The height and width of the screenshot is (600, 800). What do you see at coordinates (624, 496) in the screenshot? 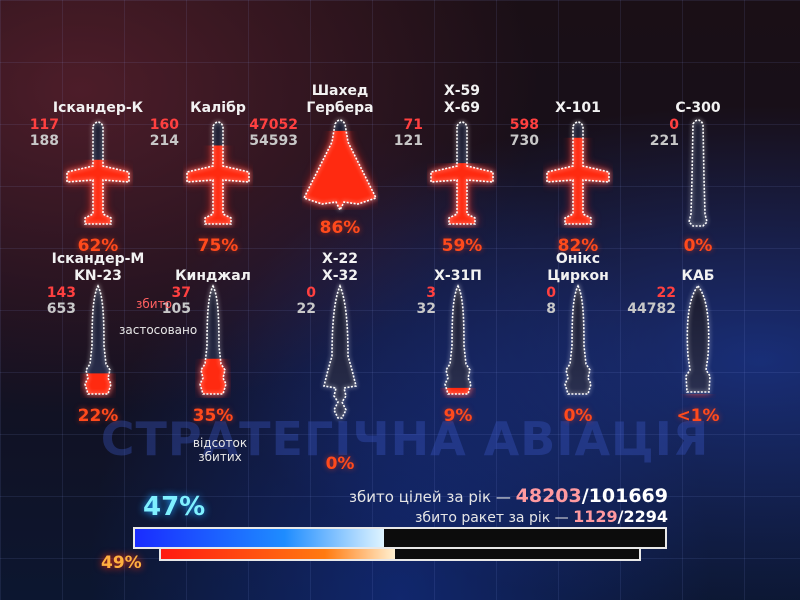
I see `targets-total: /101669` at bounding box center [624, 496].